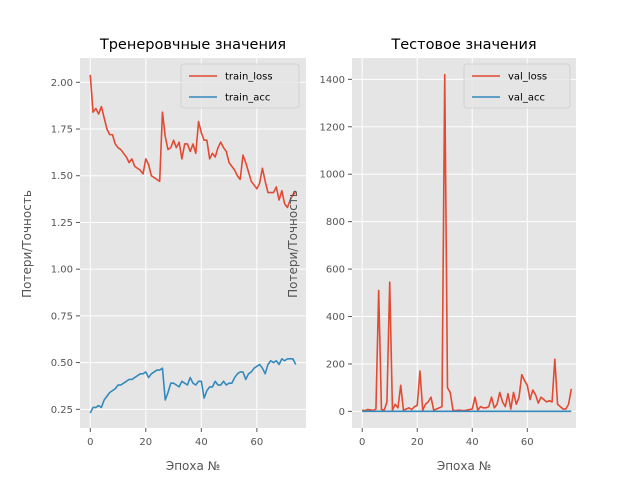 The width and height of the screenshot is (640, 480). I want to click on training-chart-title: Тренеровчные значения, so click(192, 45).